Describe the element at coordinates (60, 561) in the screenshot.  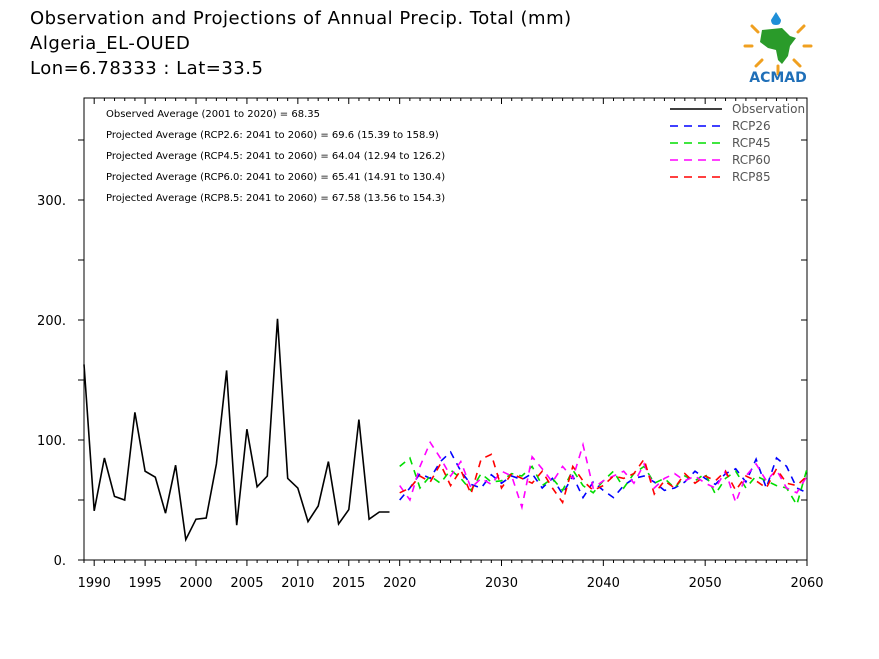
I see `y-tick-label: 0.` at that location.